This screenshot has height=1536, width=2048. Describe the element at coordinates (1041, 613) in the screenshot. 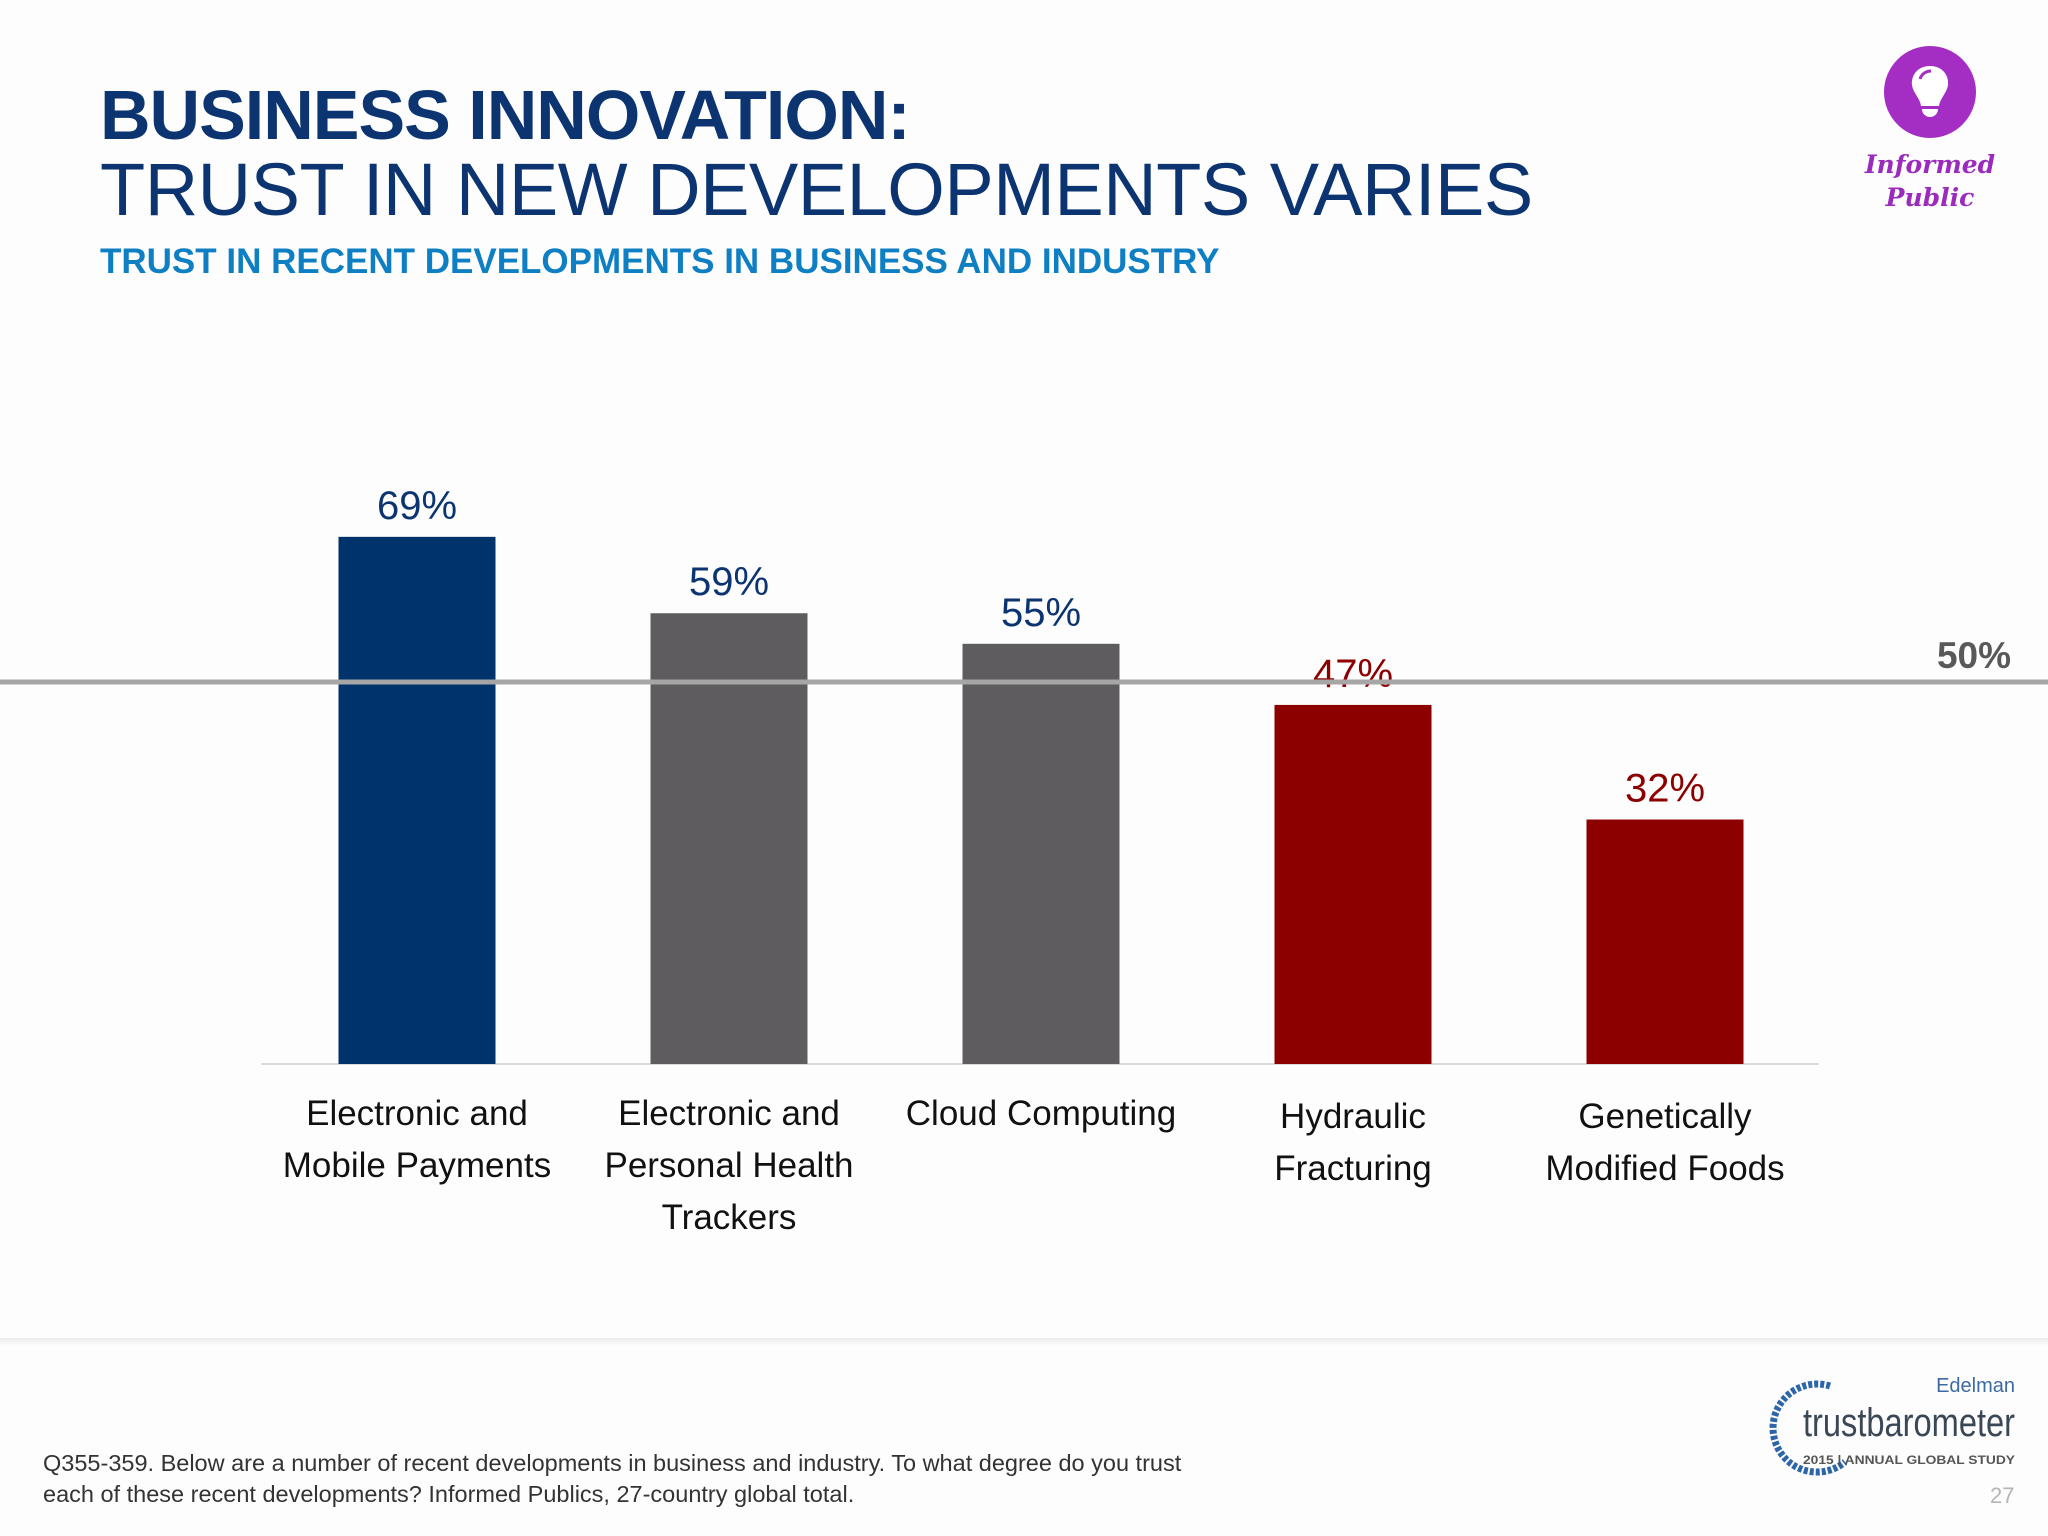

I see `data-label: 55%` at that location.